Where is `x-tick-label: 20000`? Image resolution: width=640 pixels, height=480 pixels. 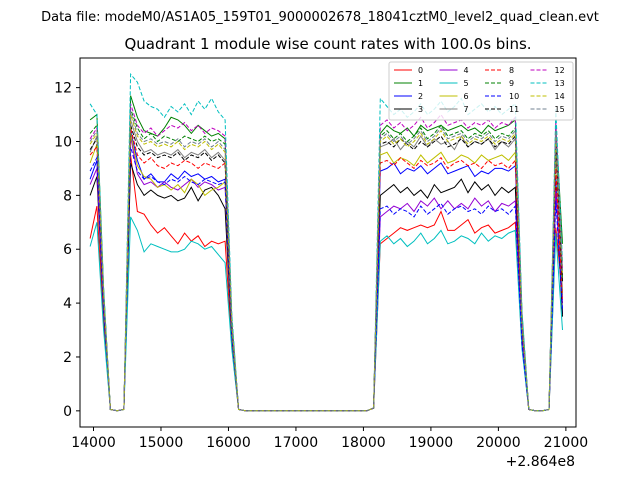
x-tick-label: 20000 is located at coordinates (498, 443).